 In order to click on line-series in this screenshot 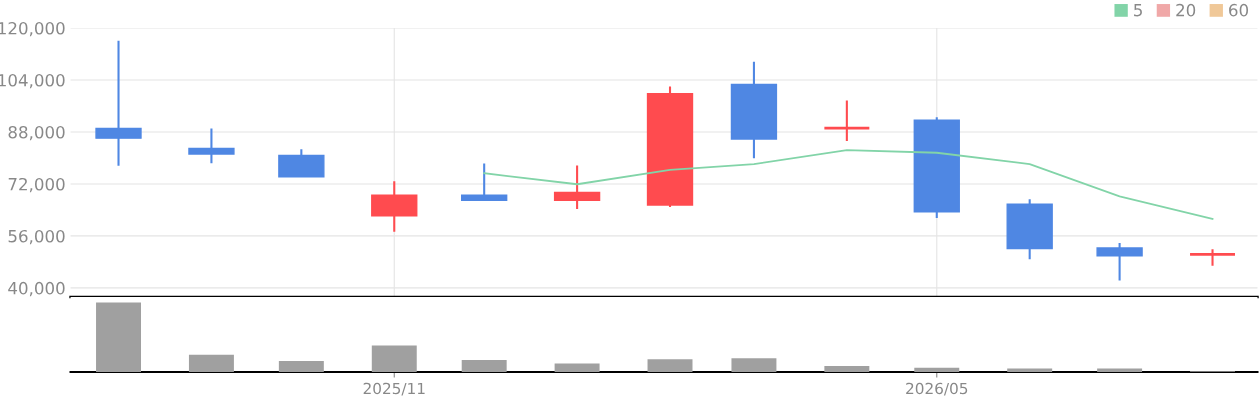, I will do `click(848, 184)`.